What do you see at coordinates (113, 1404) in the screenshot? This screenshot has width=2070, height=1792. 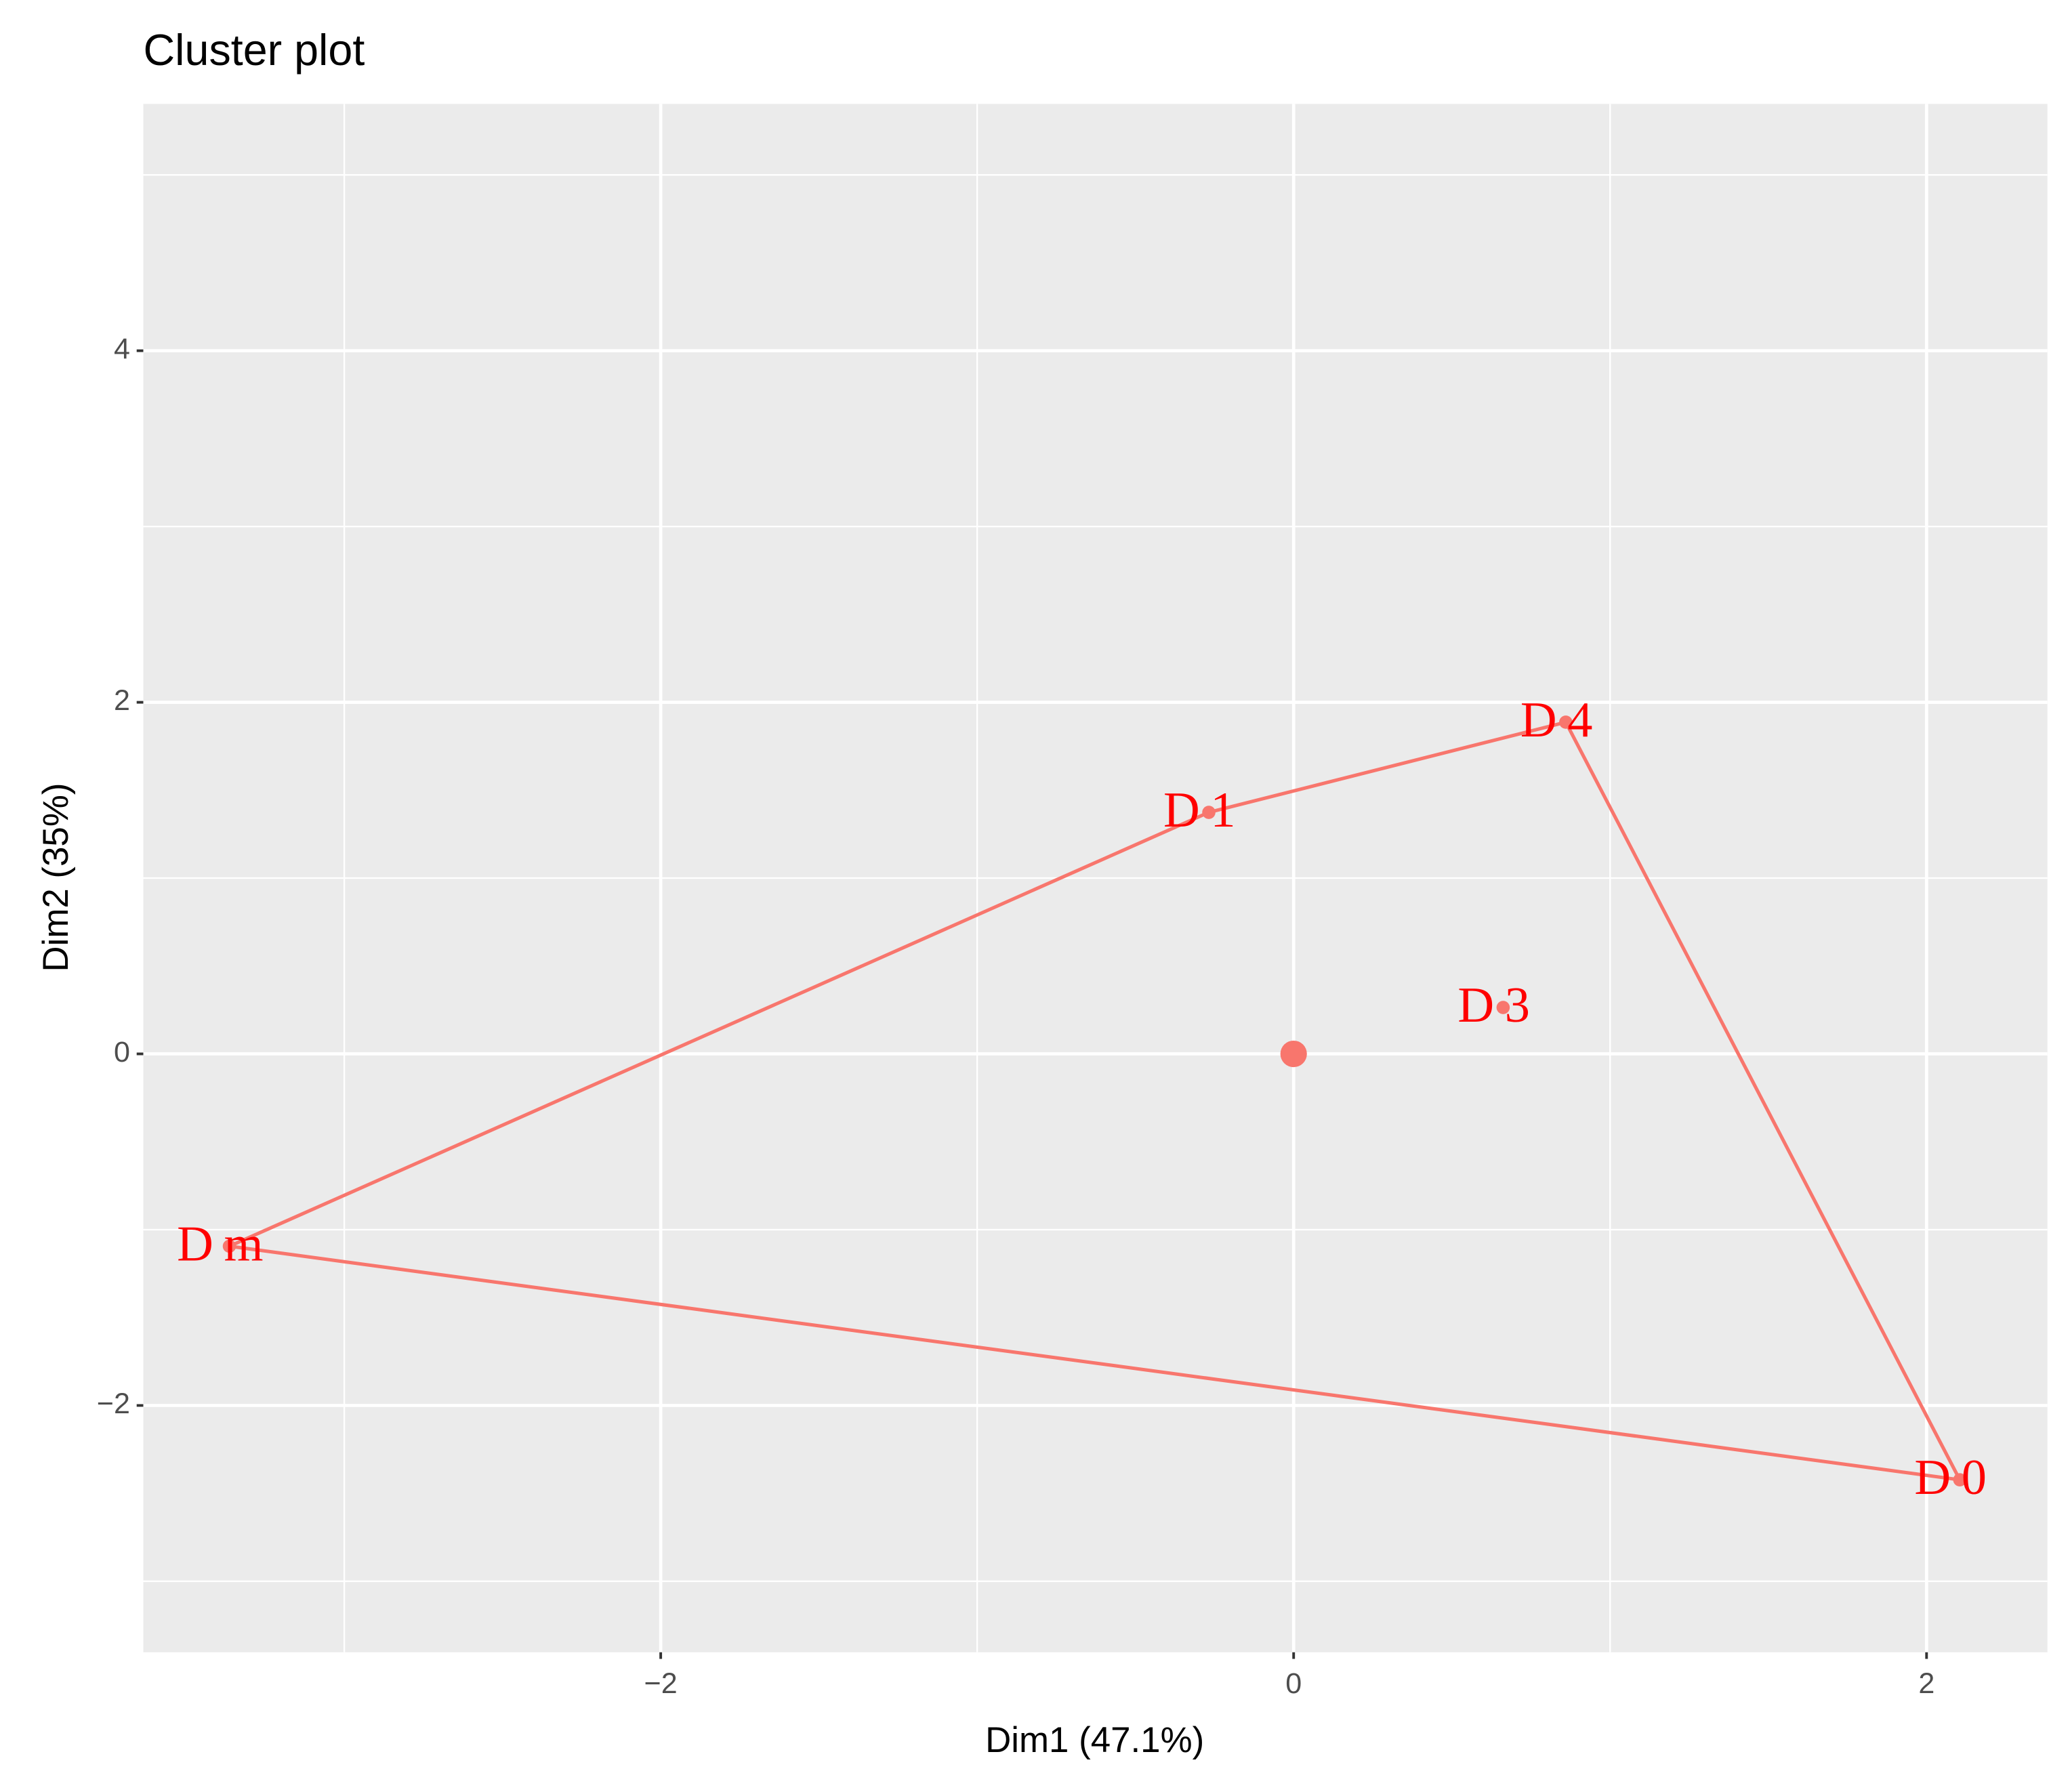 I see `y-tick-label: −2` at bounding box center [113, 1404].